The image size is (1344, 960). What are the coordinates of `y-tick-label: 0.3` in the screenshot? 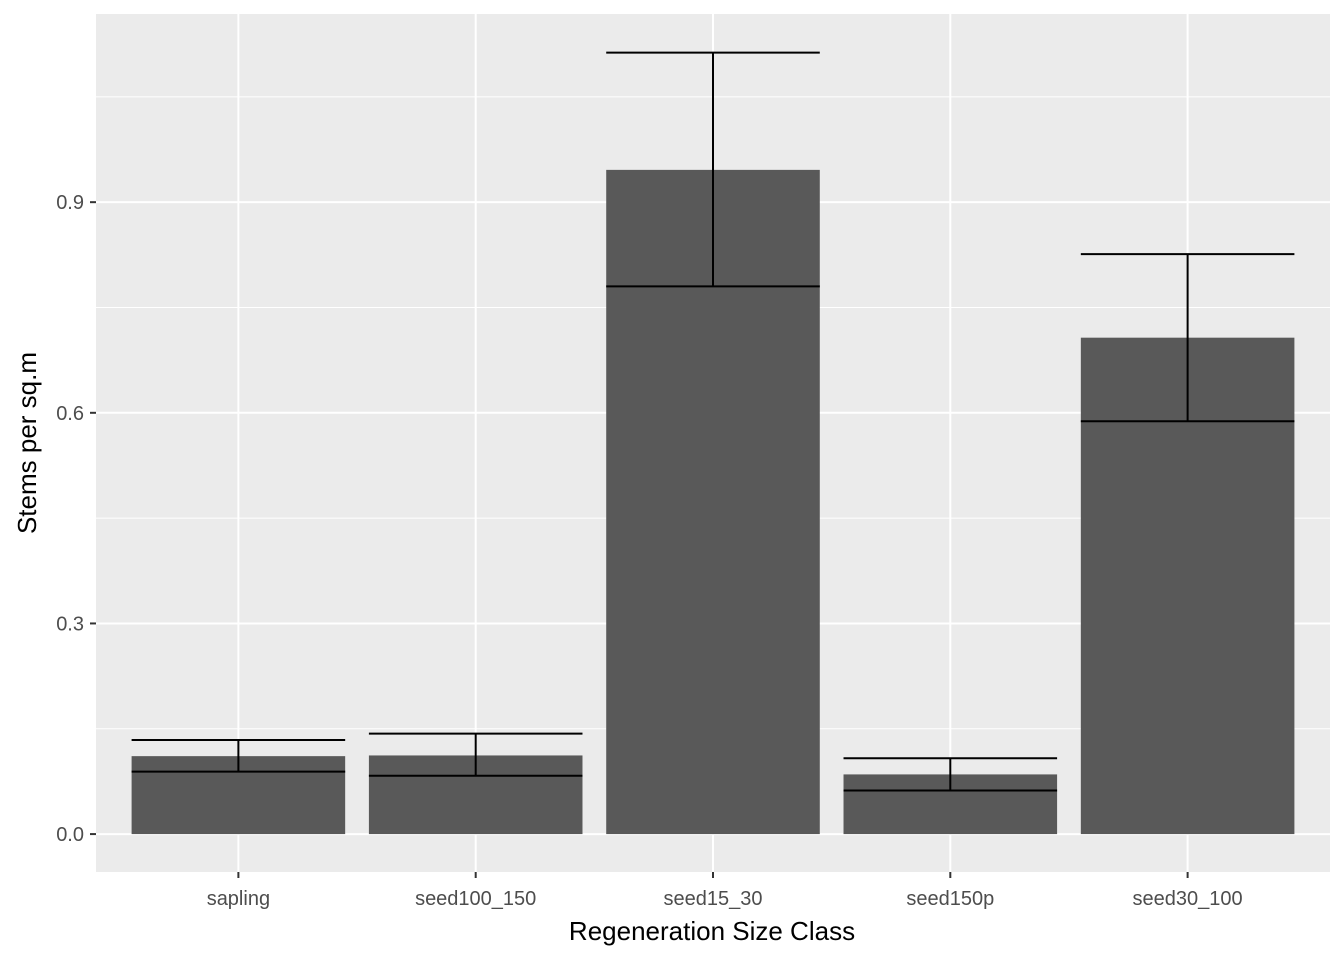 It's located at (70, 624).